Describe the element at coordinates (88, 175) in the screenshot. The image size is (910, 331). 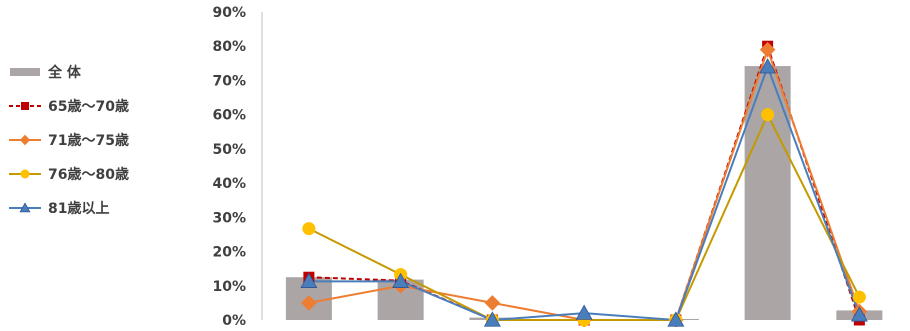
I see `legend-label: 76歳〜80歳` at that location.